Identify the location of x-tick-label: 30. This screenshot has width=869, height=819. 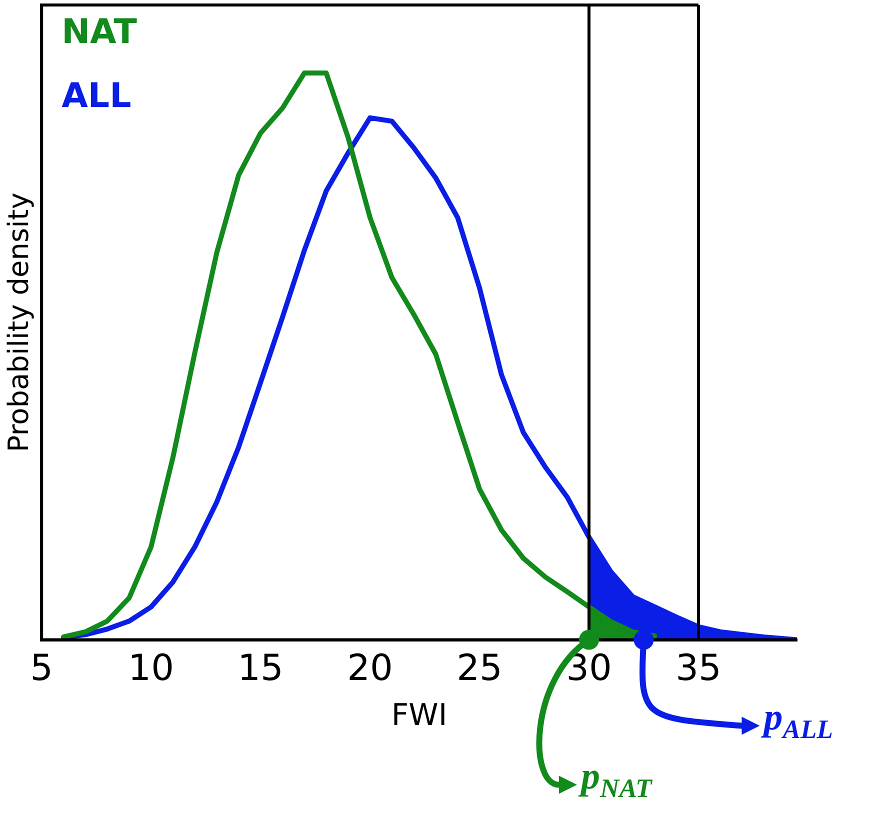
(589, 668).